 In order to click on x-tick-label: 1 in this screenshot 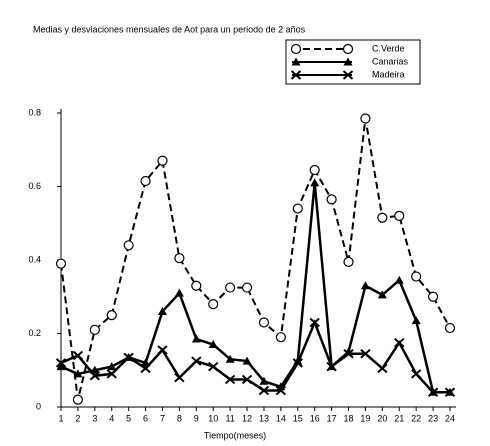, I will do `click(60, 418)`.